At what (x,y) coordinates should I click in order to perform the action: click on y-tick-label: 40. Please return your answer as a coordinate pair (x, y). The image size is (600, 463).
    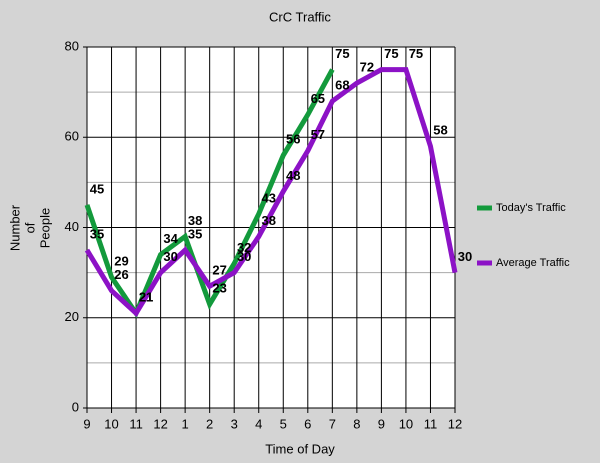
    Looking at the image, I should click on (72, 226).